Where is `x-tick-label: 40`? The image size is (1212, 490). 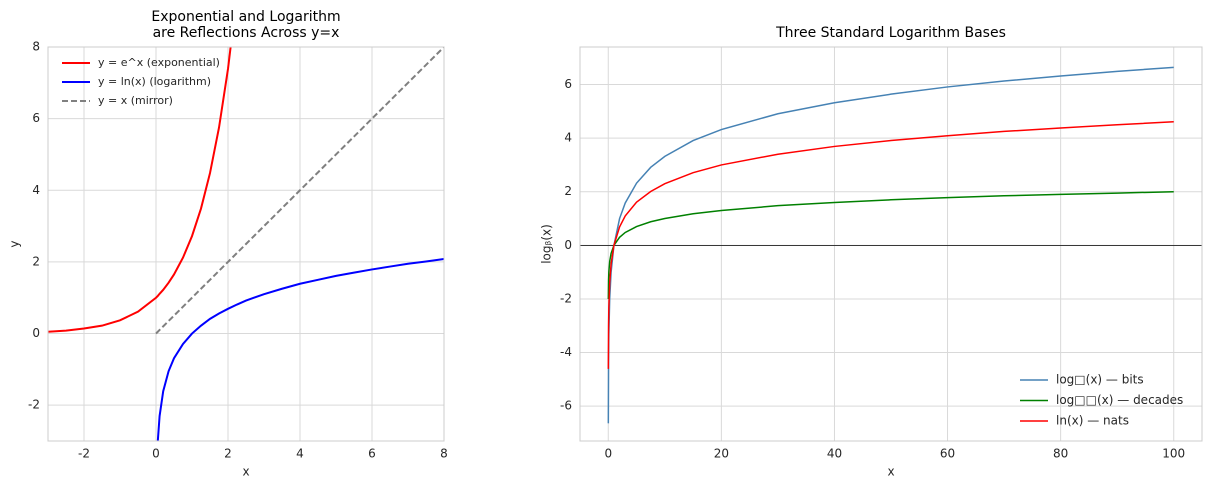 x-tick-label: 40 is located at coordinates (834, 454).